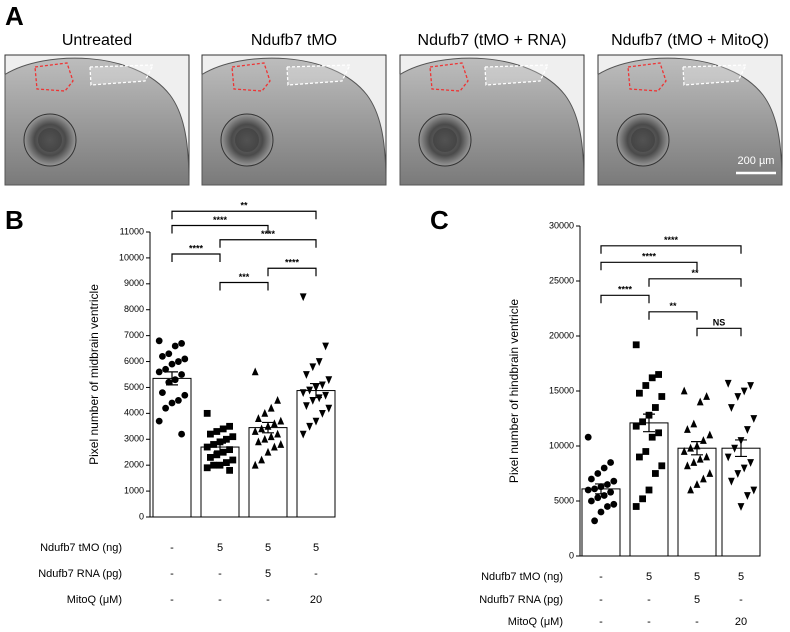 The height and width of the screenshot is (632, 790). Describe the element at coordinates (97, 109) in the screenshot. I see `embryo-image: Untreated` at that location.